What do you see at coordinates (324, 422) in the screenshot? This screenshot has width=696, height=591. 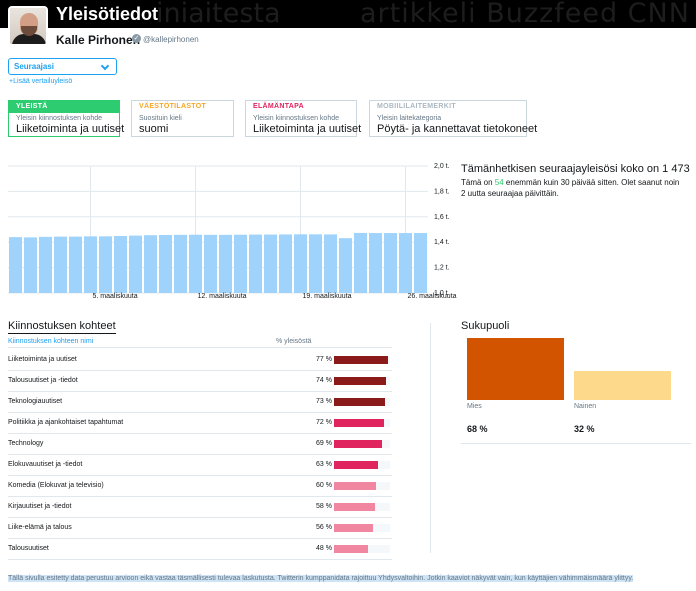 I see `interest-pct: 72 %` at bounding box center [324, 422].